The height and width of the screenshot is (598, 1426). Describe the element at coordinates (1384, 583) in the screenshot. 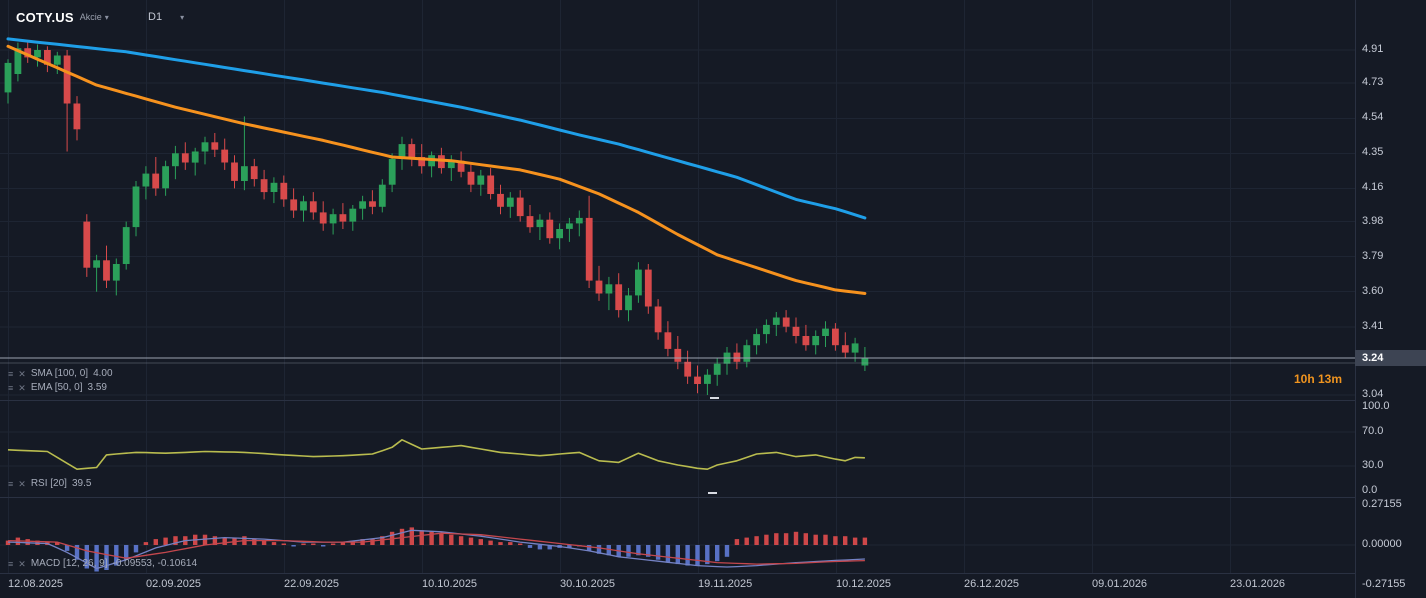

I see `macd-axis-label: -0.27155` at that location.